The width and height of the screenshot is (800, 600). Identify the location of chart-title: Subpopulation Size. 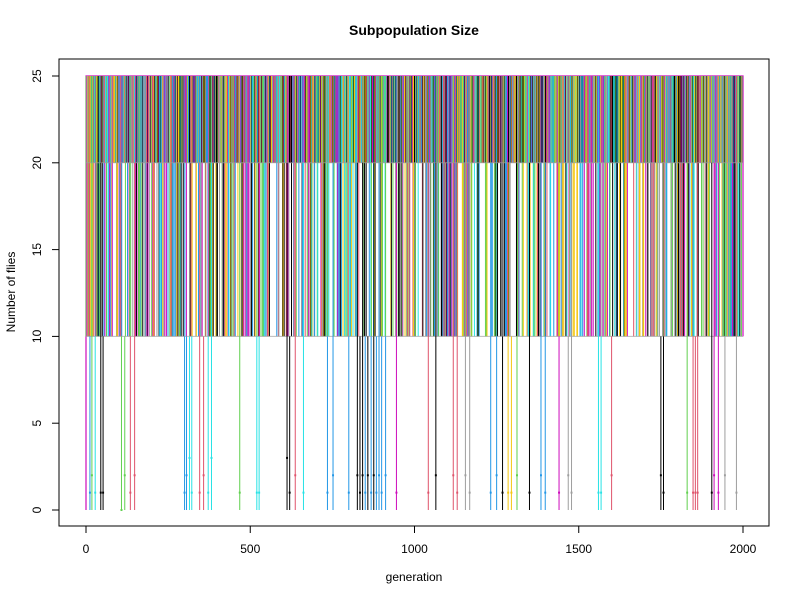
(414, 30).